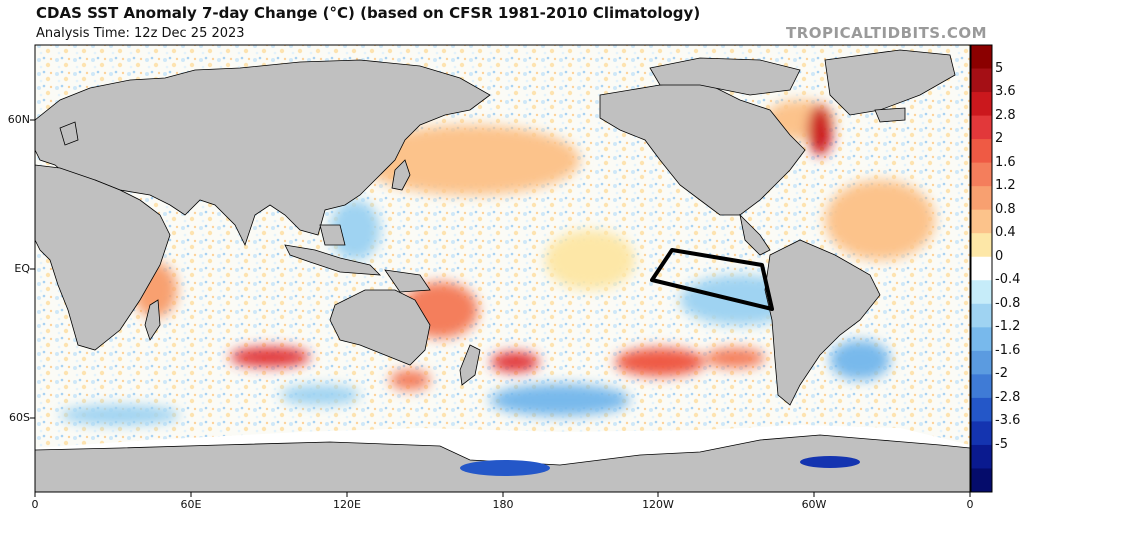 The height and width of the screenshot is (545, 1123). Describe the element at coordinates (970, 504) in the screenshot. I see `lon-label-0-east: 0` at that location.